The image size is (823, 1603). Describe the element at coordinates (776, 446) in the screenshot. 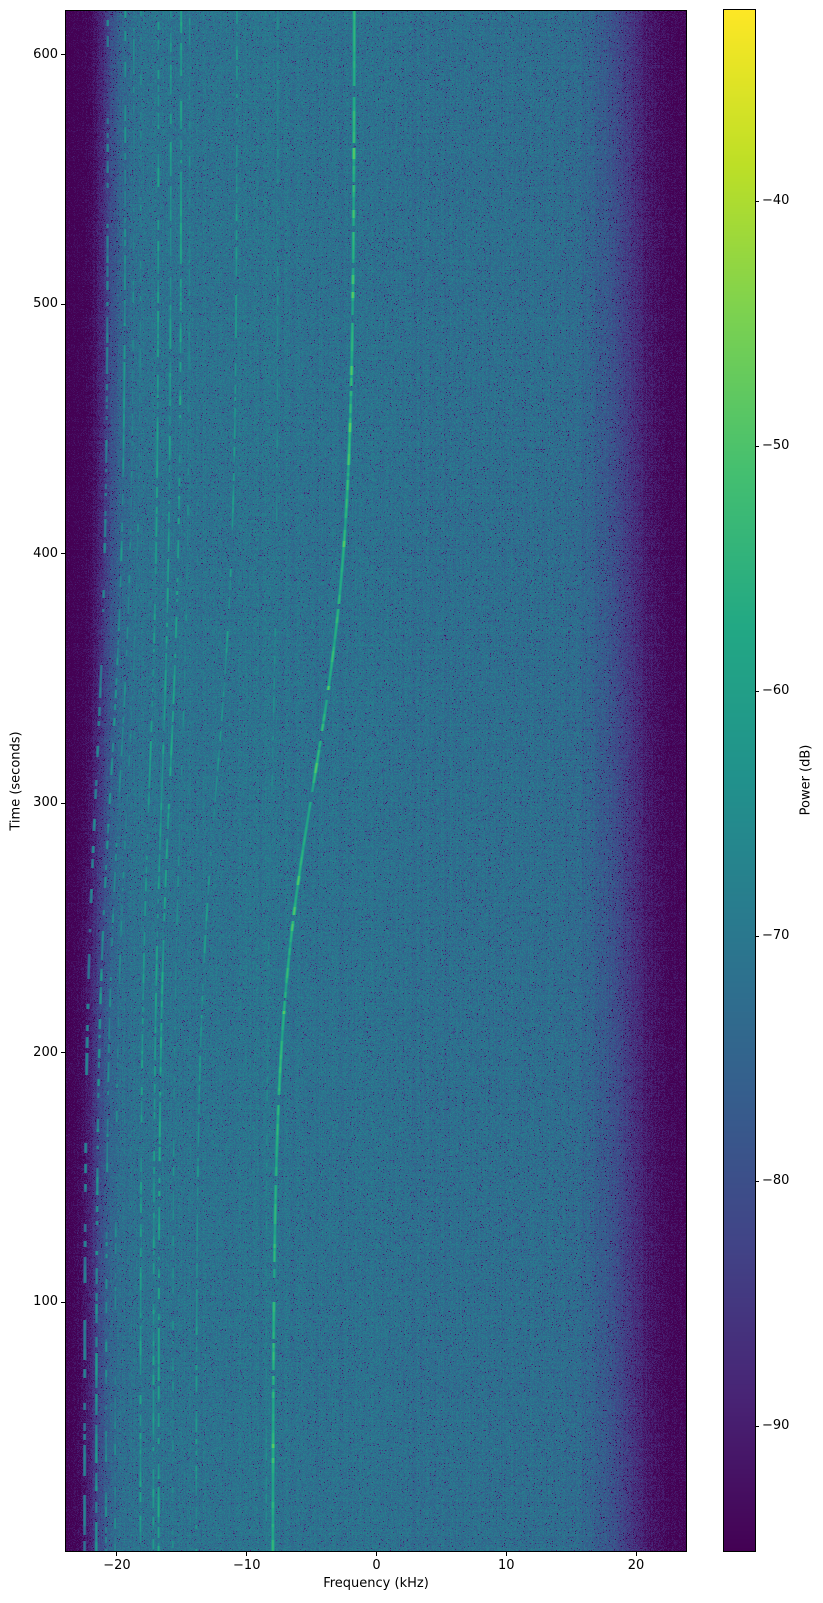

I see `colorbar-tick-label: −50` at that location.